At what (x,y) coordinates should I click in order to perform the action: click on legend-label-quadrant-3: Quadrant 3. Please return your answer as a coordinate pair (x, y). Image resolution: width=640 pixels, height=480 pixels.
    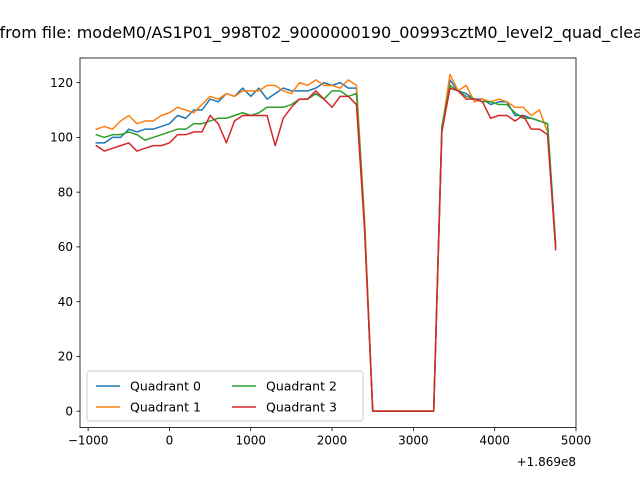
    Looking at the image, I should click on (301, 407).